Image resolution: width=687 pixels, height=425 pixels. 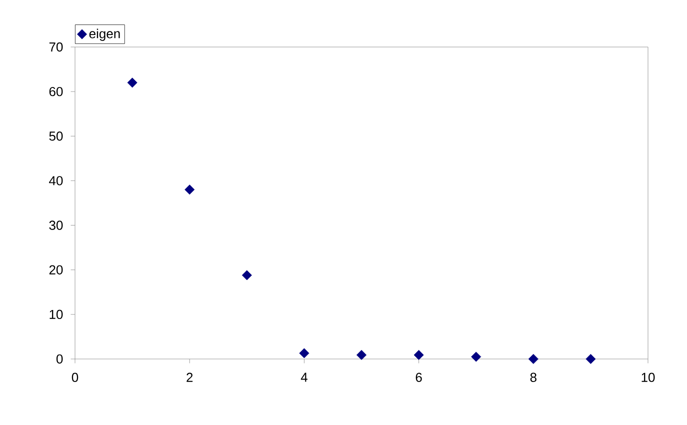 What do you see at coordinates (56, 315) in the screenshot?
I see `y-tick-label: 10` at bounding box center [56, 315].